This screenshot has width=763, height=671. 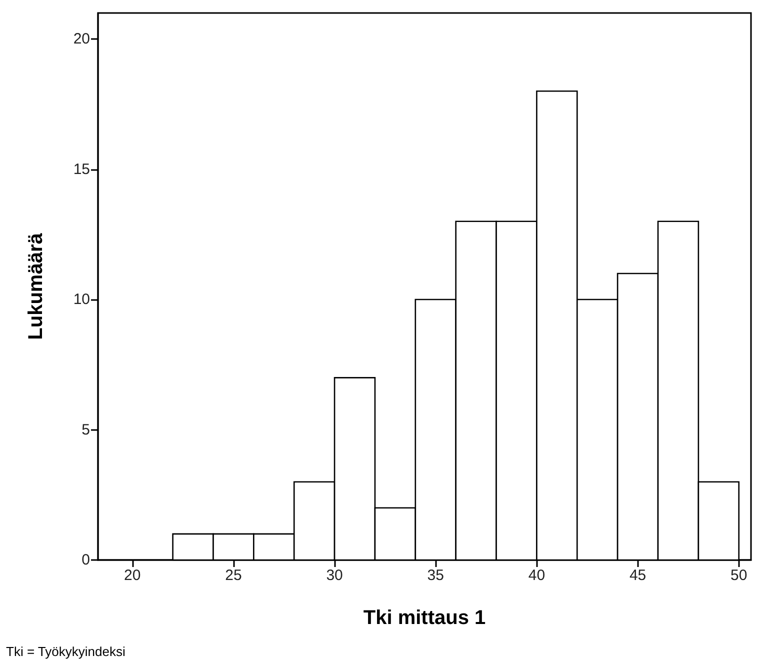 I want to click on x-tick-label: 45, so click(x=637, y=575).